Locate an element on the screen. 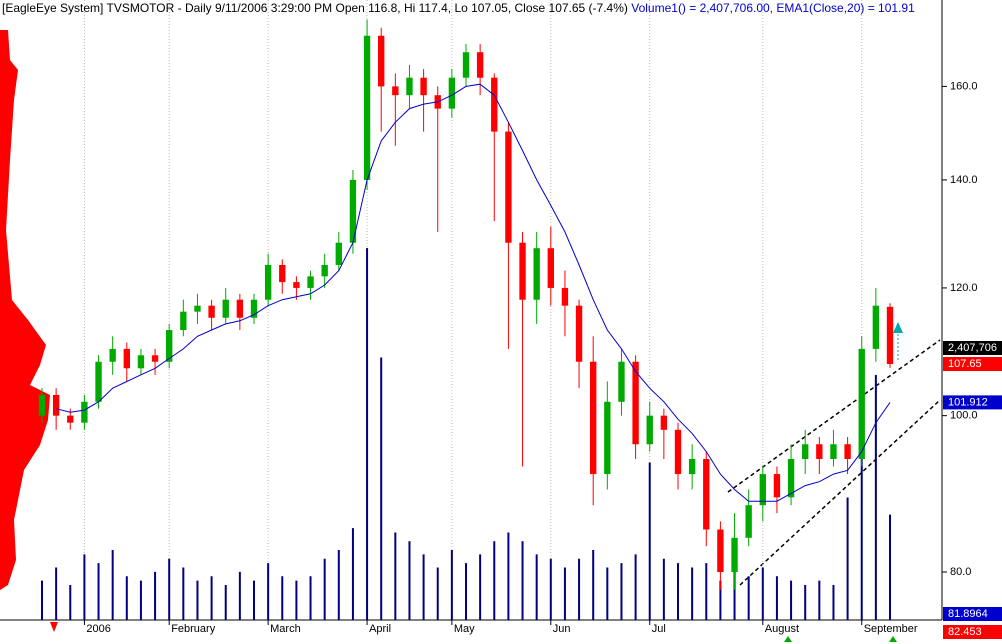 The image size is (1002, 644). title-part: Volume1() = 2,407,706.00, is located at coordinates (700, 8).